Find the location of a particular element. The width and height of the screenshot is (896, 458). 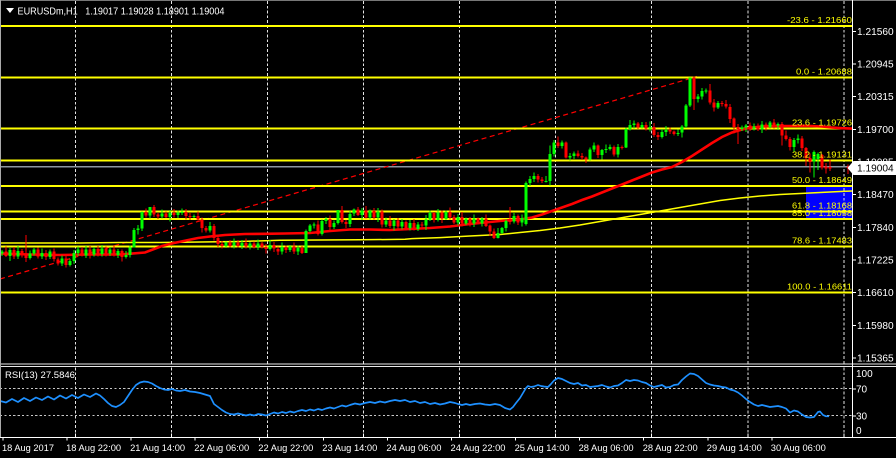

svg-text: 85.0 - 1.18058 is located at coordinates (822, 213).